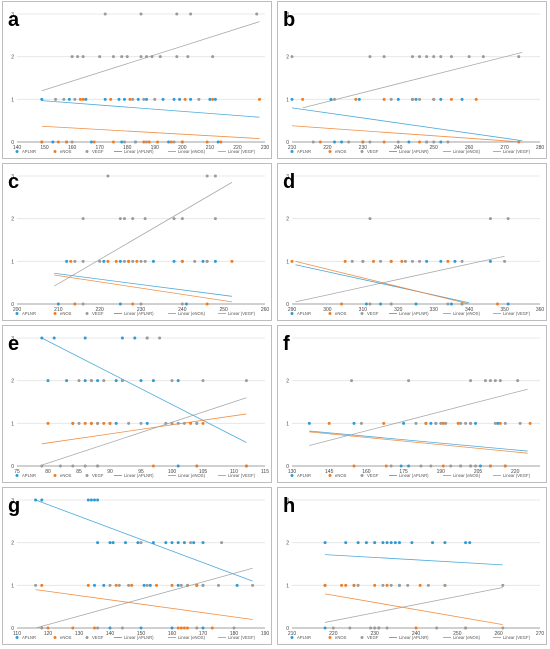 The height and width of the screenshot is (649, 550). What do you see at coordinates (289, 20) in the screenshot?
I see `panel-letter: b` at bounding box center [289, 20].